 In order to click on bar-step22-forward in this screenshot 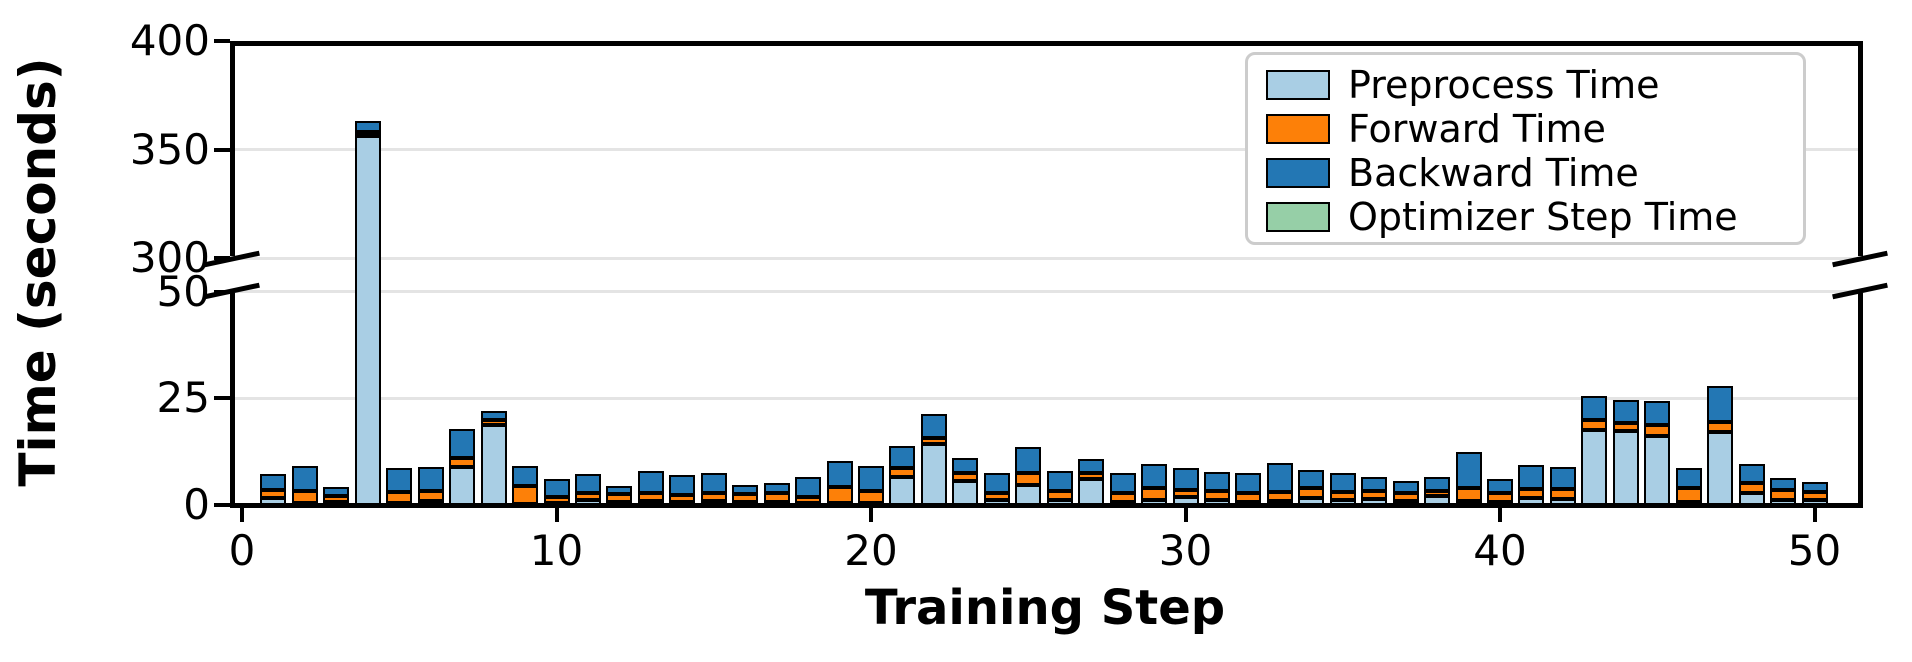, I will do `click(933, 441)`.